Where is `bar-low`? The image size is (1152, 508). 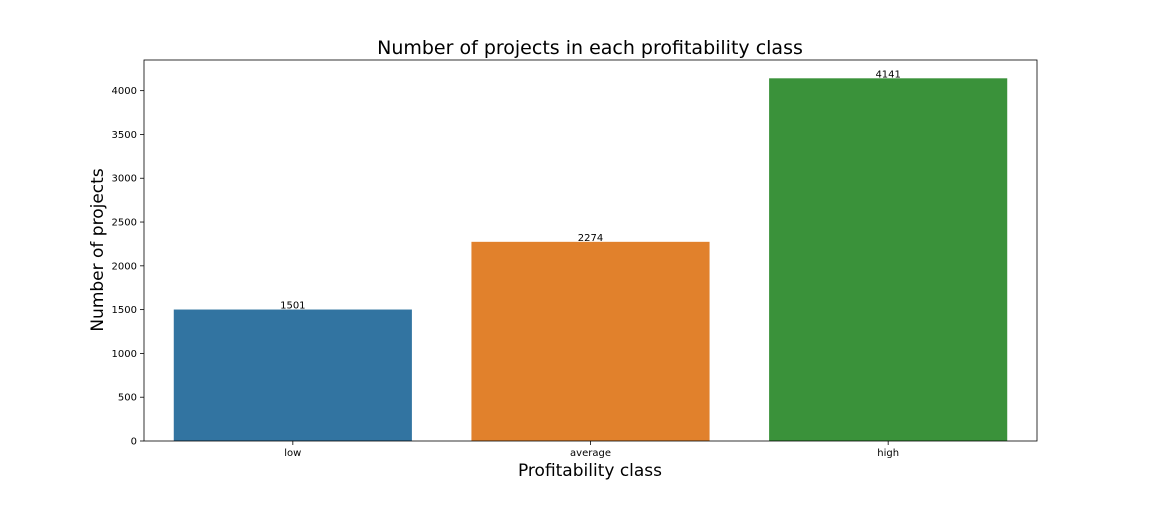
bar-low is located at coordinates (292, 375).